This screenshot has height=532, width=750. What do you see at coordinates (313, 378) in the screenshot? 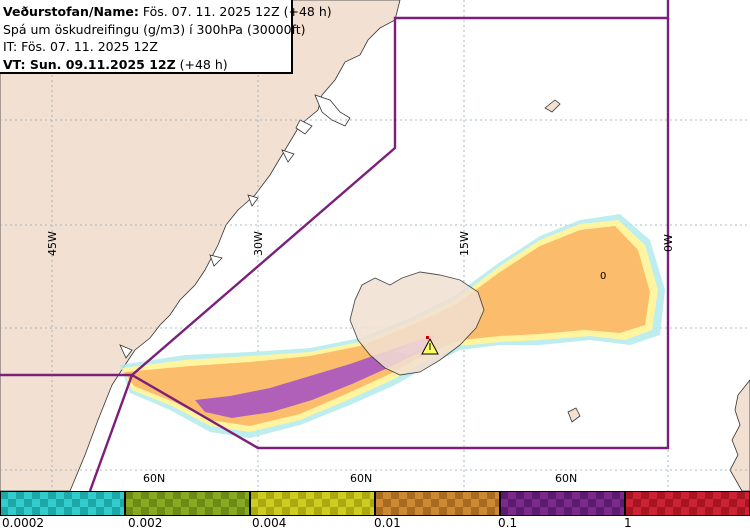
I see `ash-concentration-purple` at bounding box center [313, 378].